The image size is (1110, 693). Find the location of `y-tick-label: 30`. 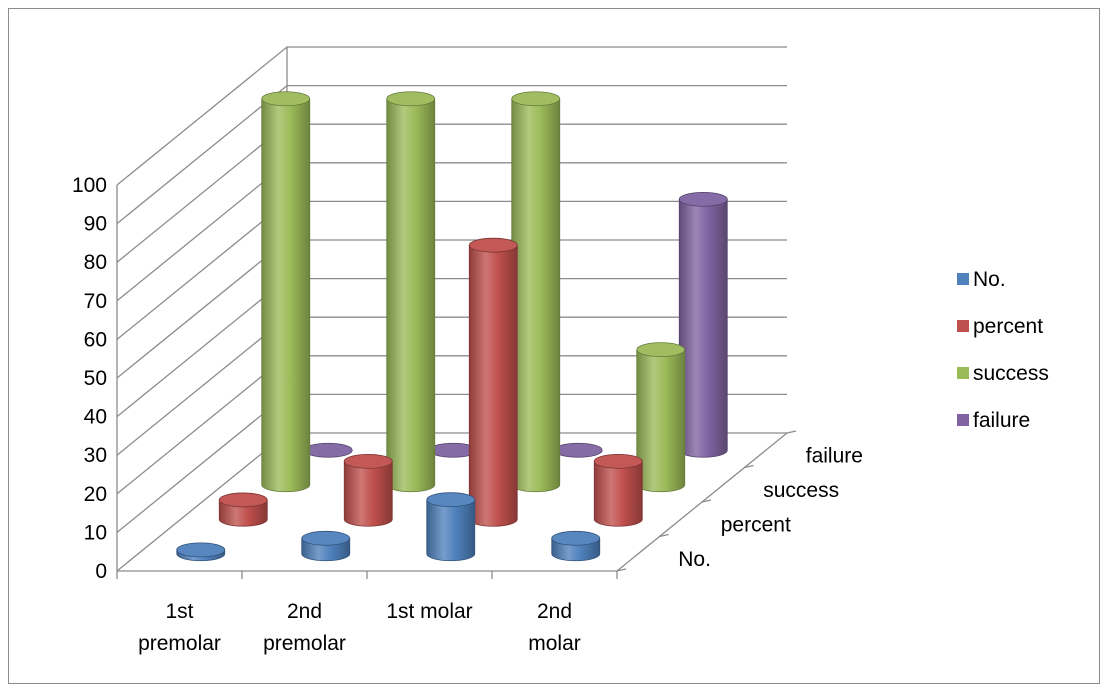

y-tick-label: 30 is located at coordinates (95, 455).